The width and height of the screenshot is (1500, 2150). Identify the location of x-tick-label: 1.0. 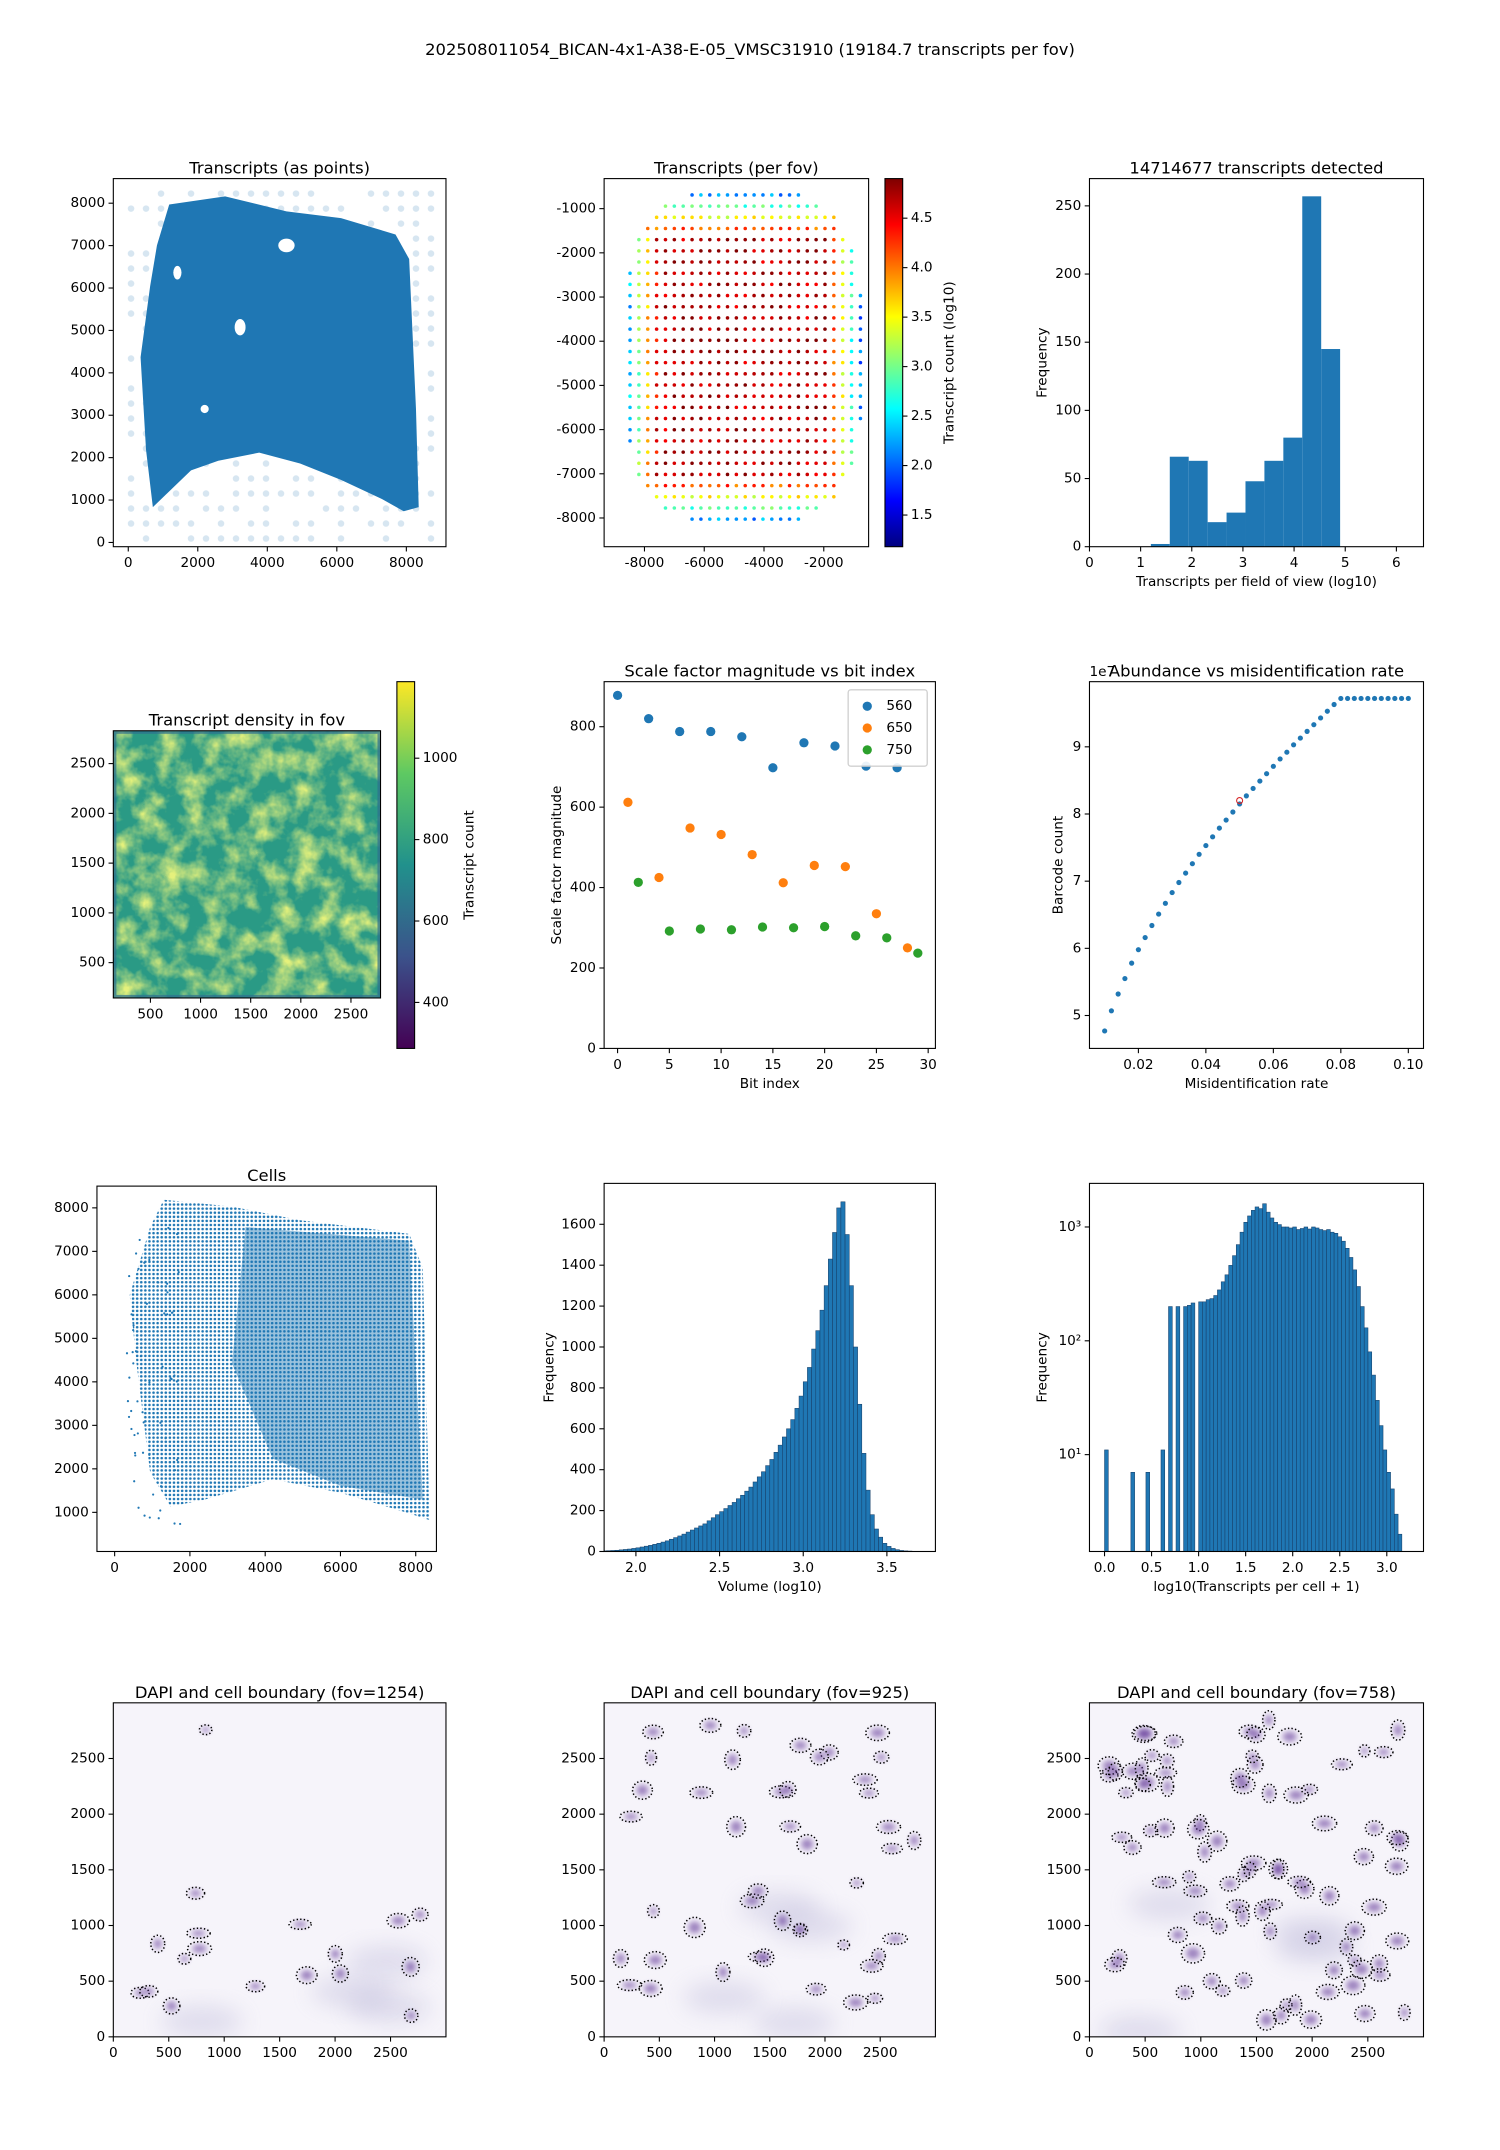
(1199, 1568).